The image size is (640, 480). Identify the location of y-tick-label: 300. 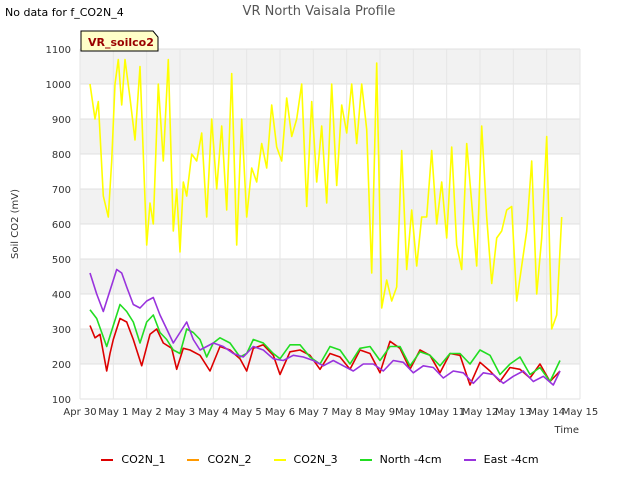
(61, 330).